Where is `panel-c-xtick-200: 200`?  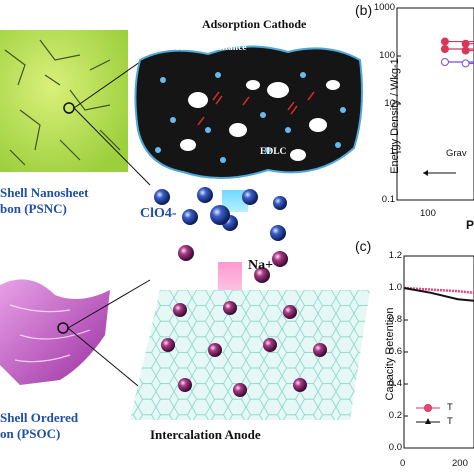
panel-c-xtick-200: 200 is located at coordinates (460, 463).